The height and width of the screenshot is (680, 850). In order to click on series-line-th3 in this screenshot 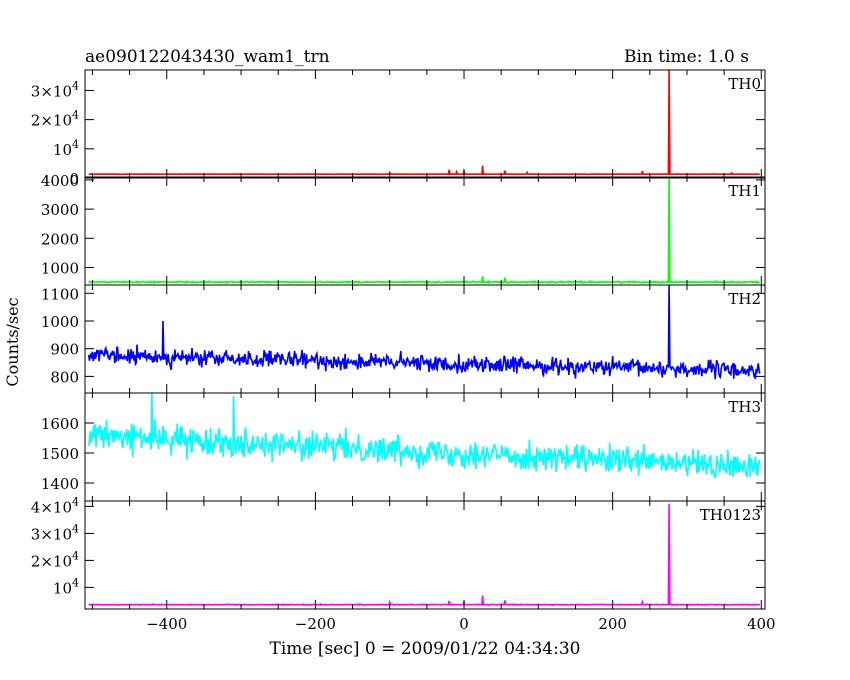, I will do `click(424, 435)`.